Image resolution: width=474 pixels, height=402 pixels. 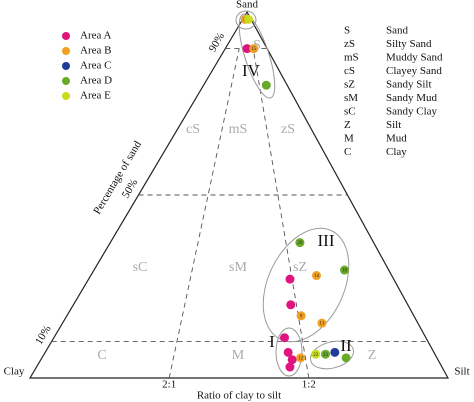 What do you see at coordinates (396, 139) in the screenshot?
I see `key-name: Mud` at bounding box center [396, 139].